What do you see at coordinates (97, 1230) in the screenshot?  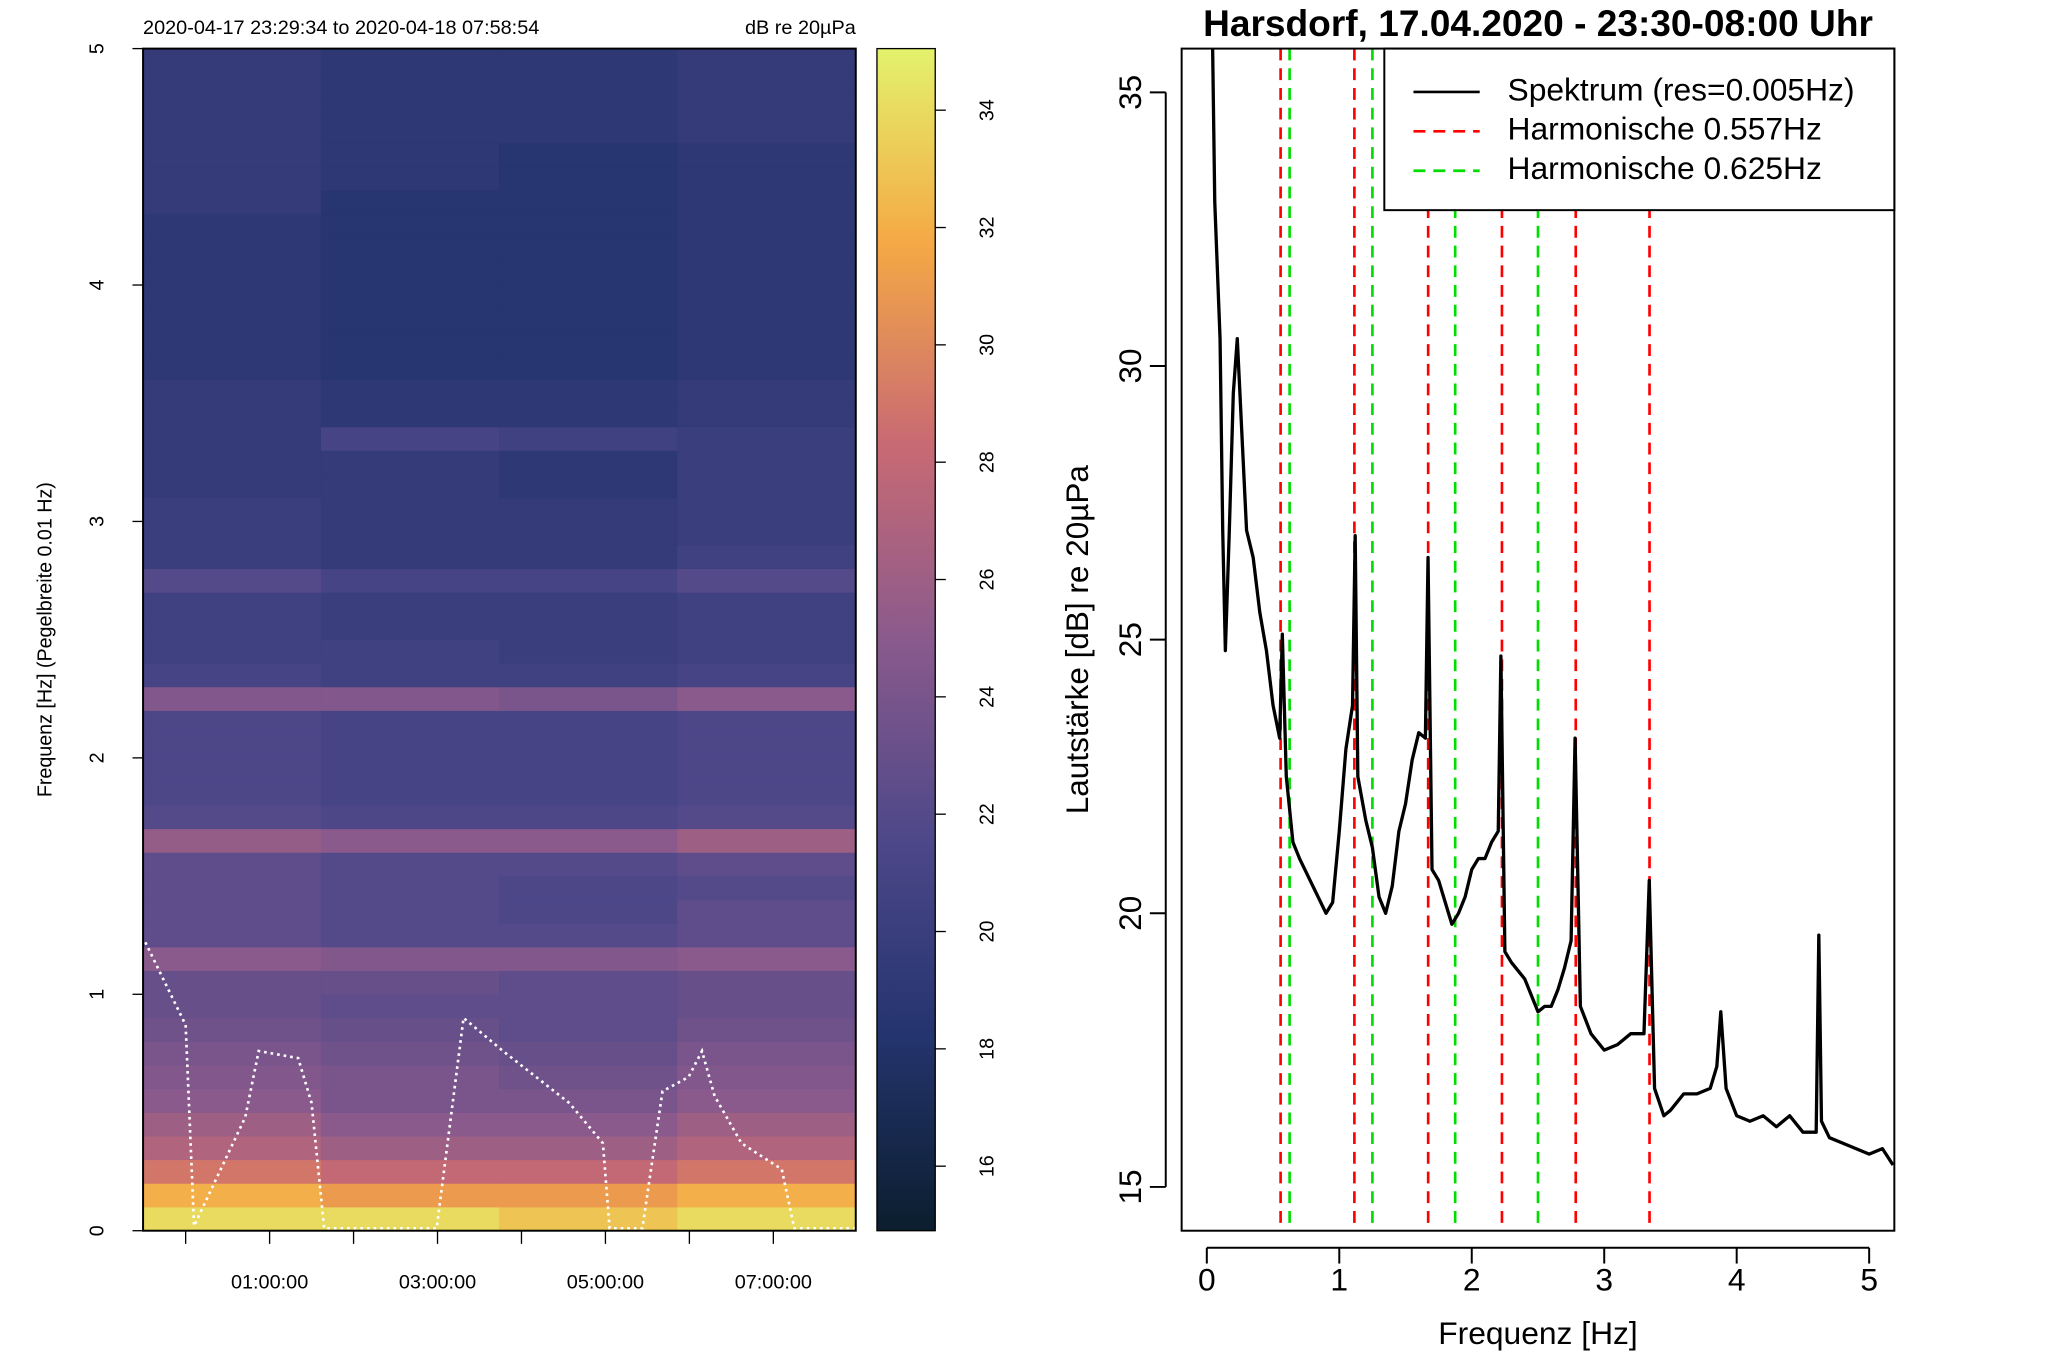 I see `y-tick-label: 0` at bounding box center [97, 1230].